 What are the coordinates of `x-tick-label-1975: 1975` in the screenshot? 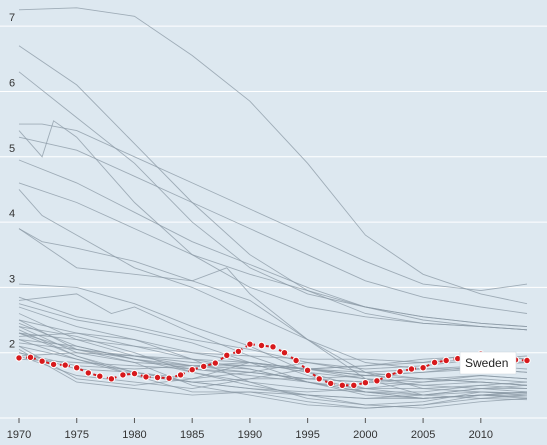 It's located at (76, 435).